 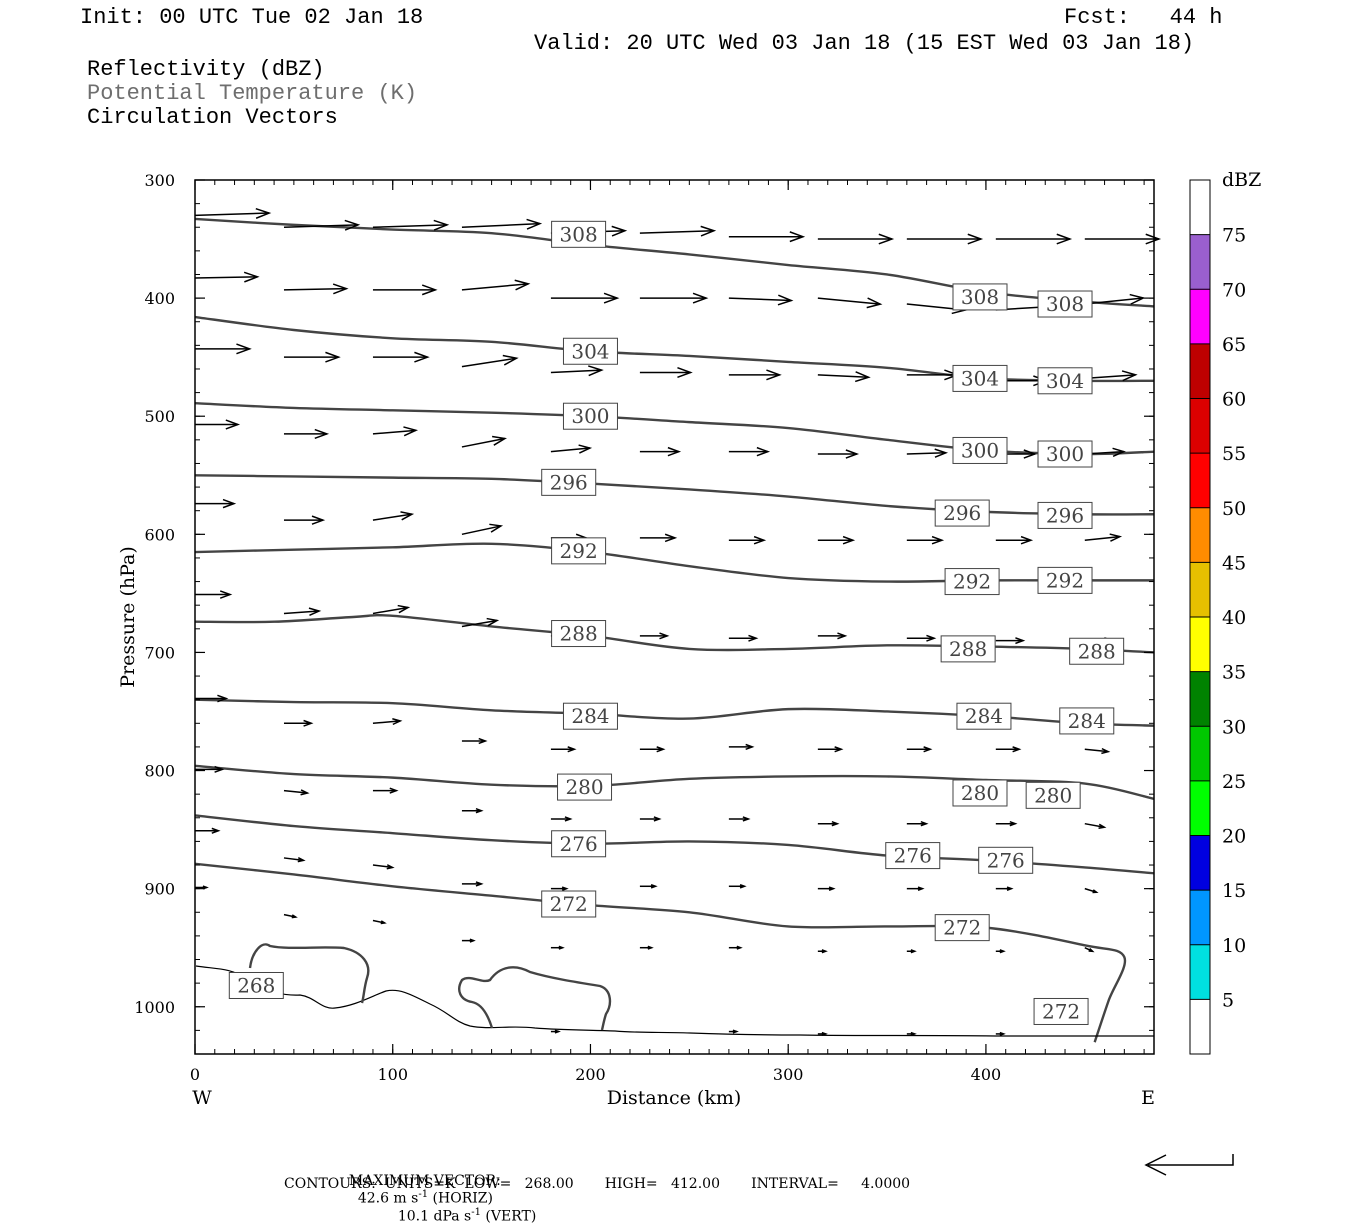 I want to click on horiz-exp: -1, so click(x=423, y=1194).